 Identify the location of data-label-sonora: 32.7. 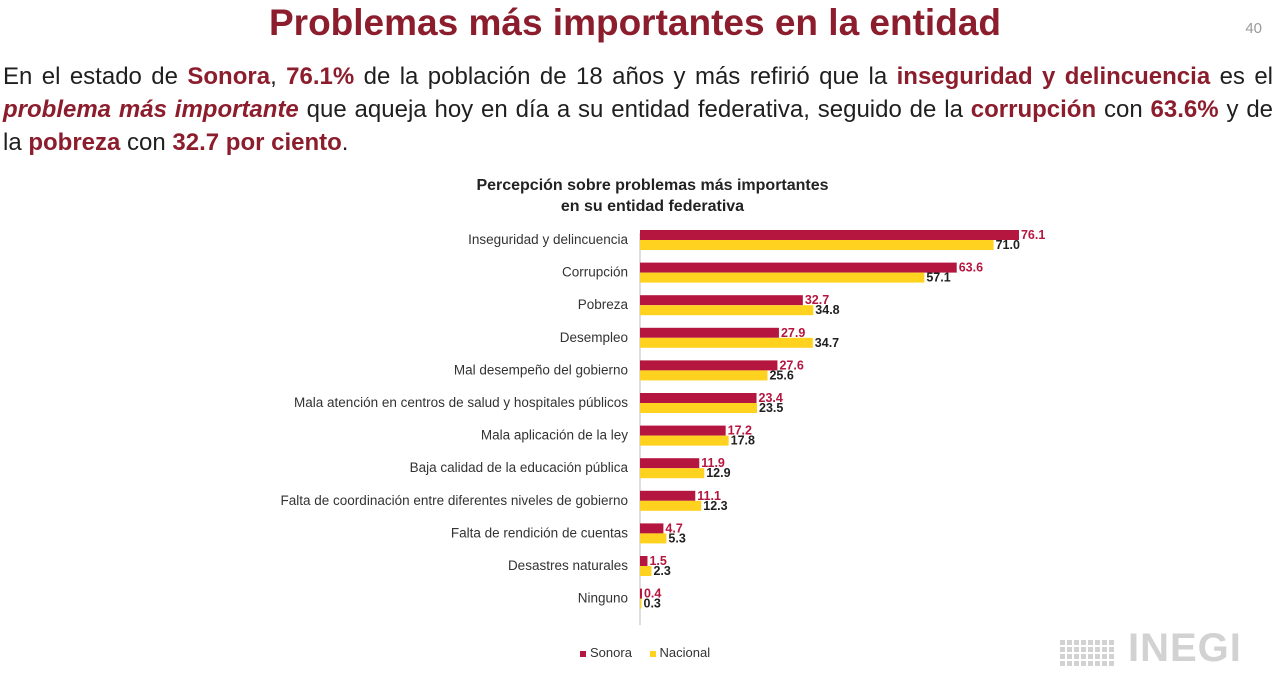
(817, 300).